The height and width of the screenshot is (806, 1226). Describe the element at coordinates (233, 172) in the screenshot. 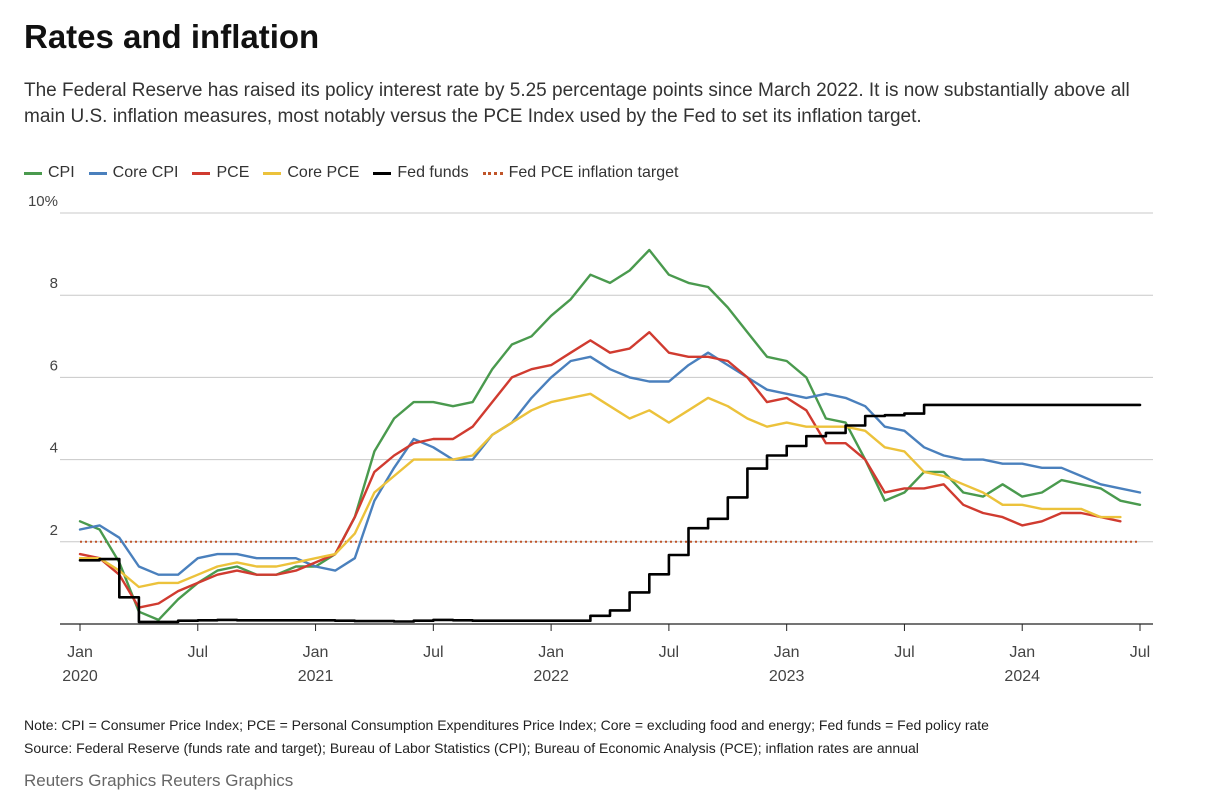

I see `legend-label-pce: PCE` at that location.